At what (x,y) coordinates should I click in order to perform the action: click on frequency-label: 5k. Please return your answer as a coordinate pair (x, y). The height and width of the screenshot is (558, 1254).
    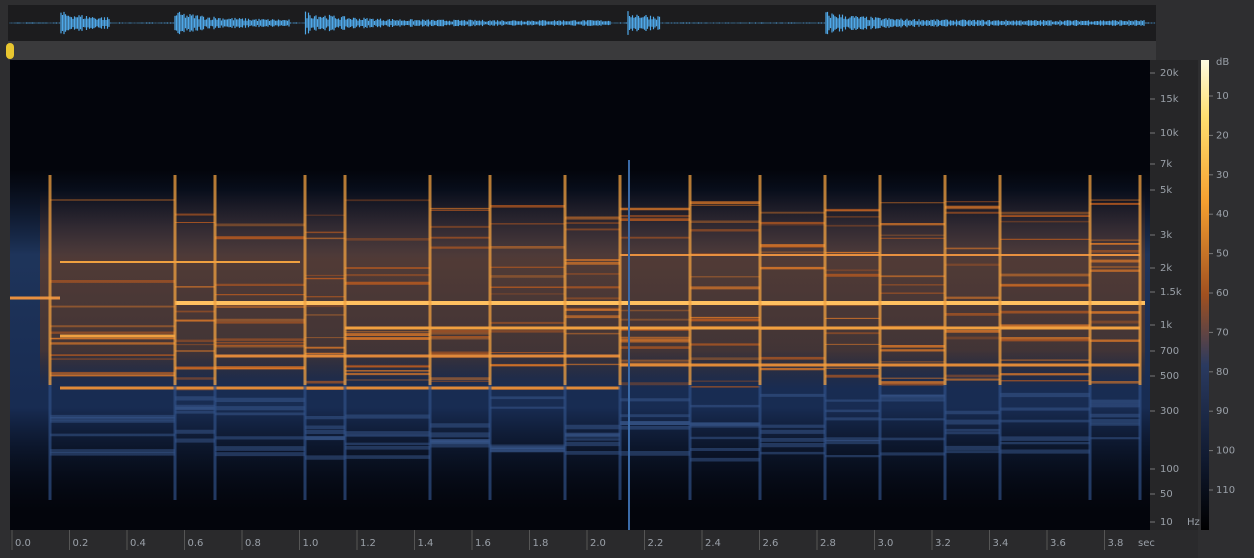
    Looking at the image, I should click on (1166, 190).